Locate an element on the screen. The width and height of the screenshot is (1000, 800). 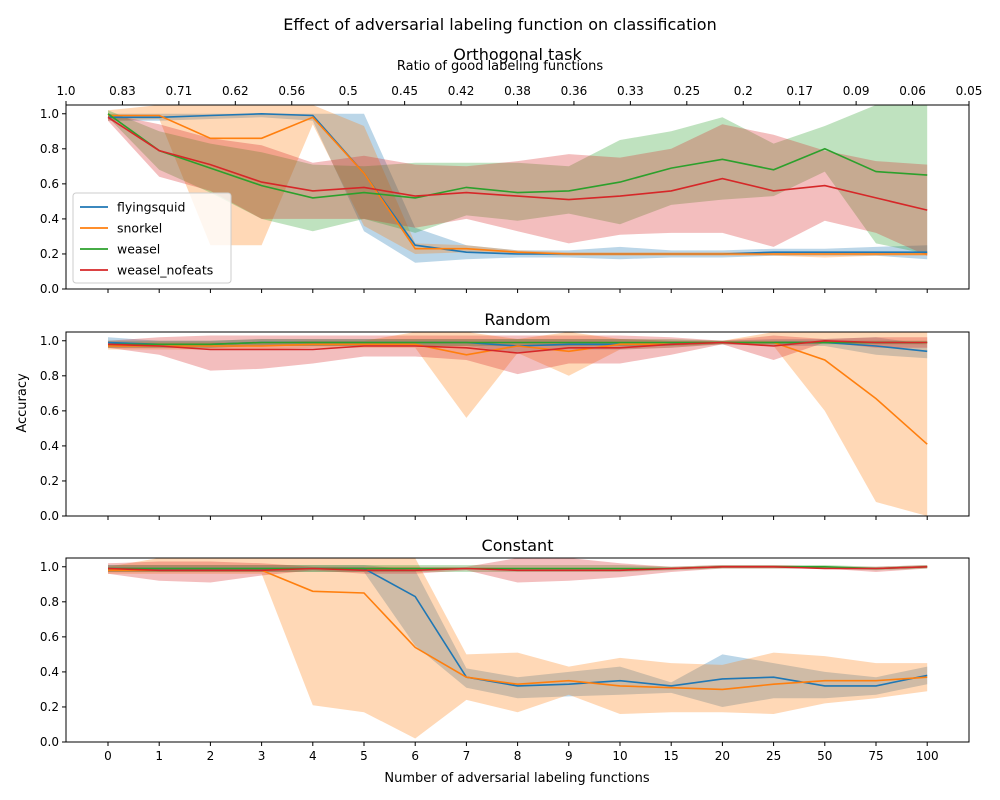
top-tick-label: 0.09 is located at coordinates (856, 91).